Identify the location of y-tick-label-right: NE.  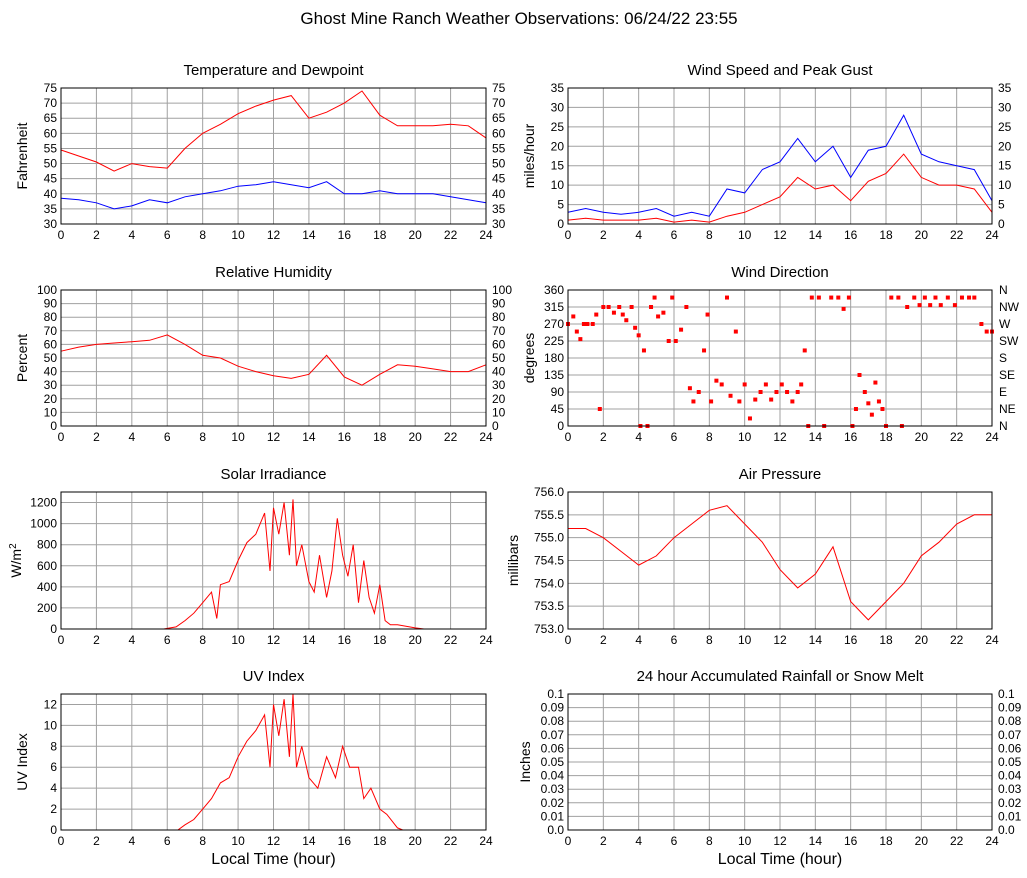
(1007, 409).